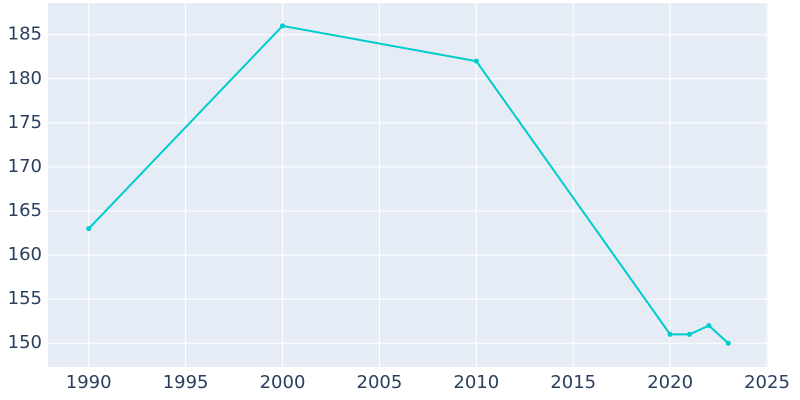 Image resolution: width=800 pixels, height=400 pixels. I want to click on y-tick-label: 160, so click(25, 254).